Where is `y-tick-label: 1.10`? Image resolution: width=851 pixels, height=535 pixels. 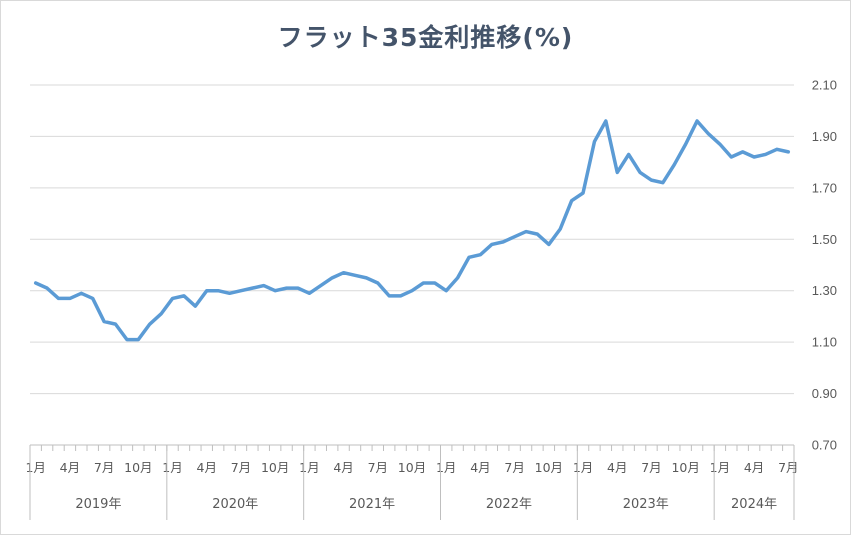 y-tick-label: 1.10 is located at coordinates (824, 342).